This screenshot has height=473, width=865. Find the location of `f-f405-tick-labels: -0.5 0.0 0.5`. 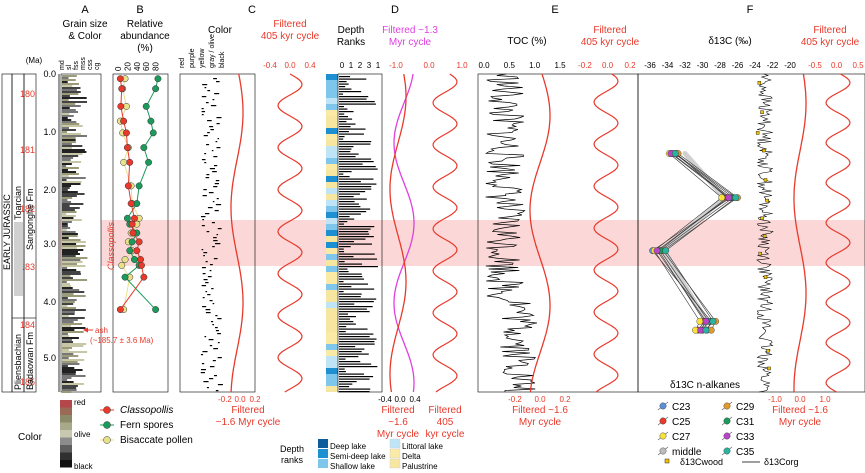

f-f405-tick-labels: -0.5 0.0 0.5 is located at coordinates (836, 65).